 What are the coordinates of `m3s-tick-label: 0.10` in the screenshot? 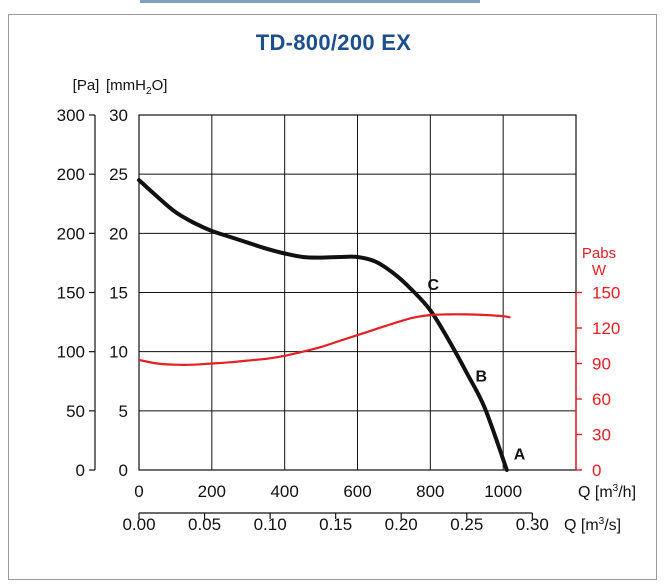 It's located at (270, 524).